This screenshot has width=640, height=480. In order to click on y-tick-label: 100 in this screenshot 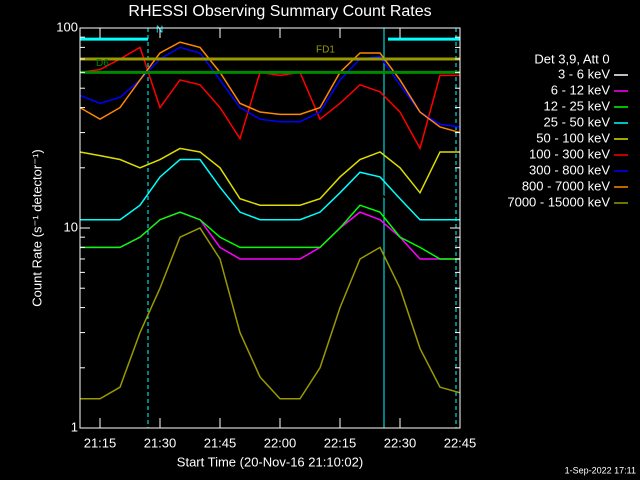, I will do `click(67, 26)`.